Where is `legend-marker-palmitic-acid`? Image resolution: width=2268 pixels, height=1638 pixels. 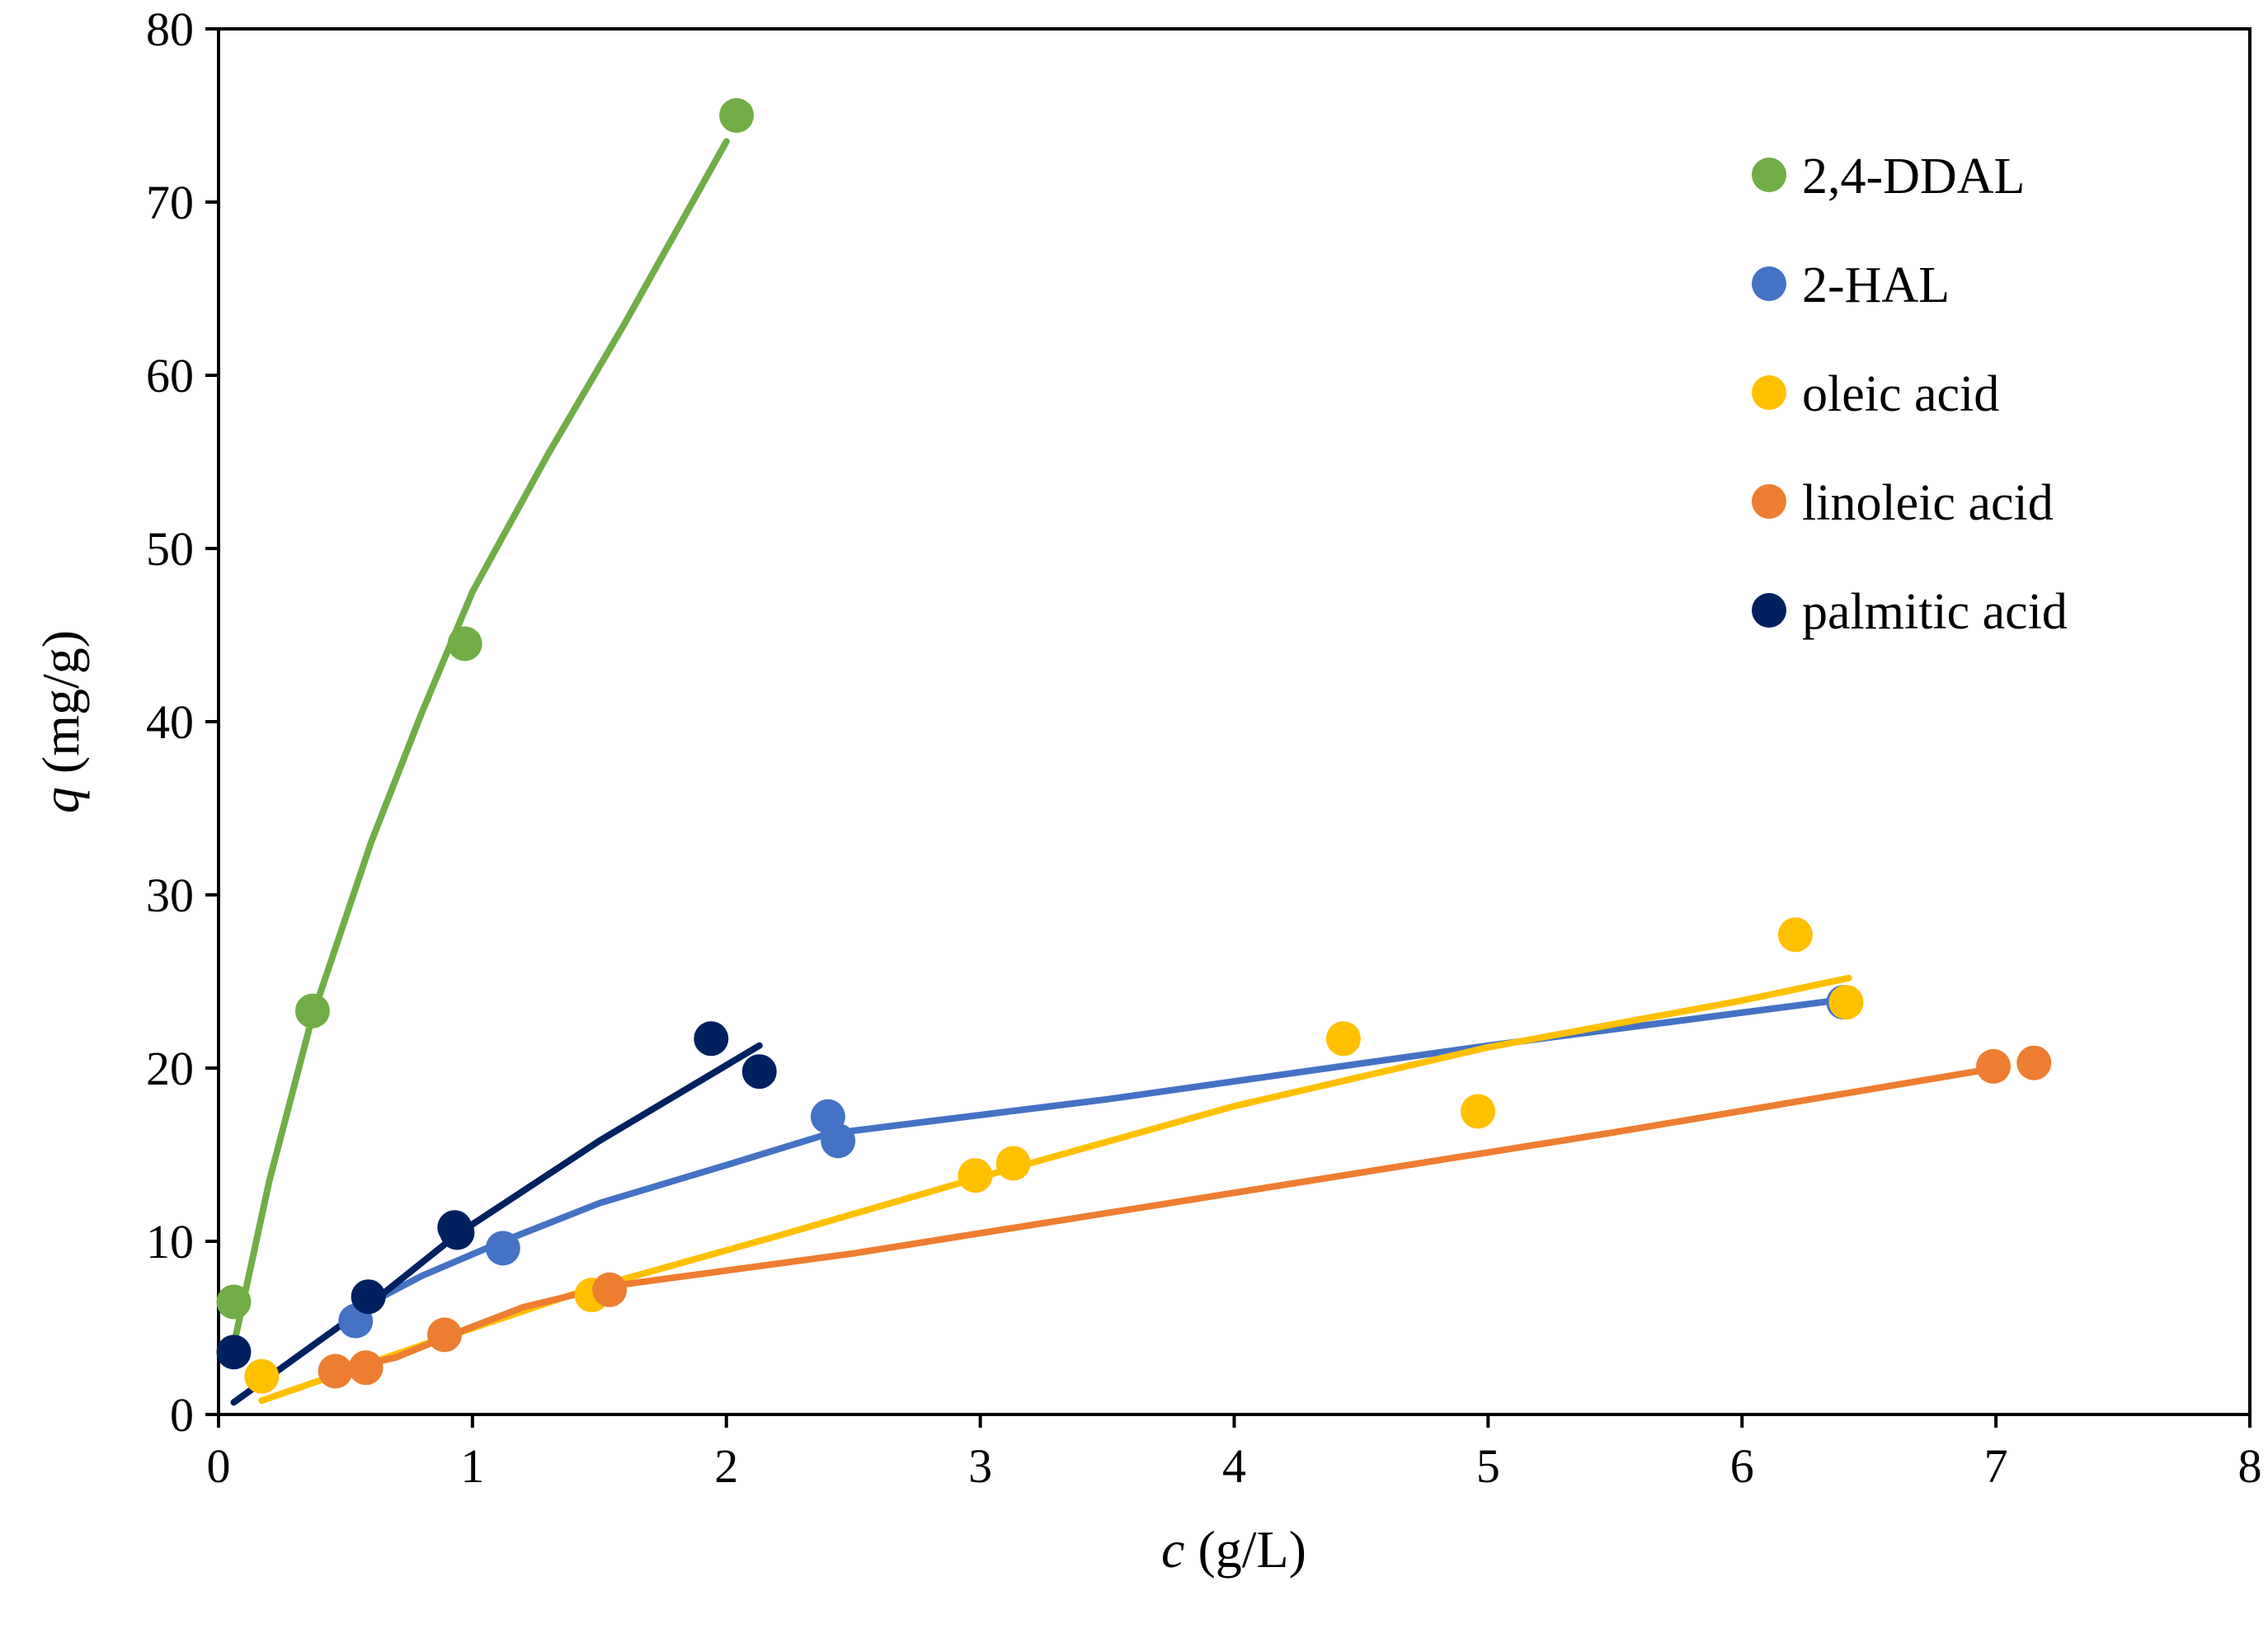 legend-marker-palmitic-acid is located at coordinates (1769, 610).